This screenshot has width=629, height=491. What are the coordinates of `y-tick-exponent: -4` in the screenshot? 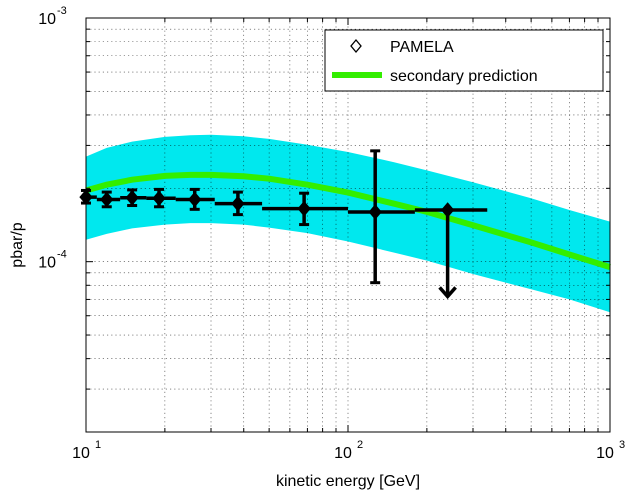 It's located at (62, 255).